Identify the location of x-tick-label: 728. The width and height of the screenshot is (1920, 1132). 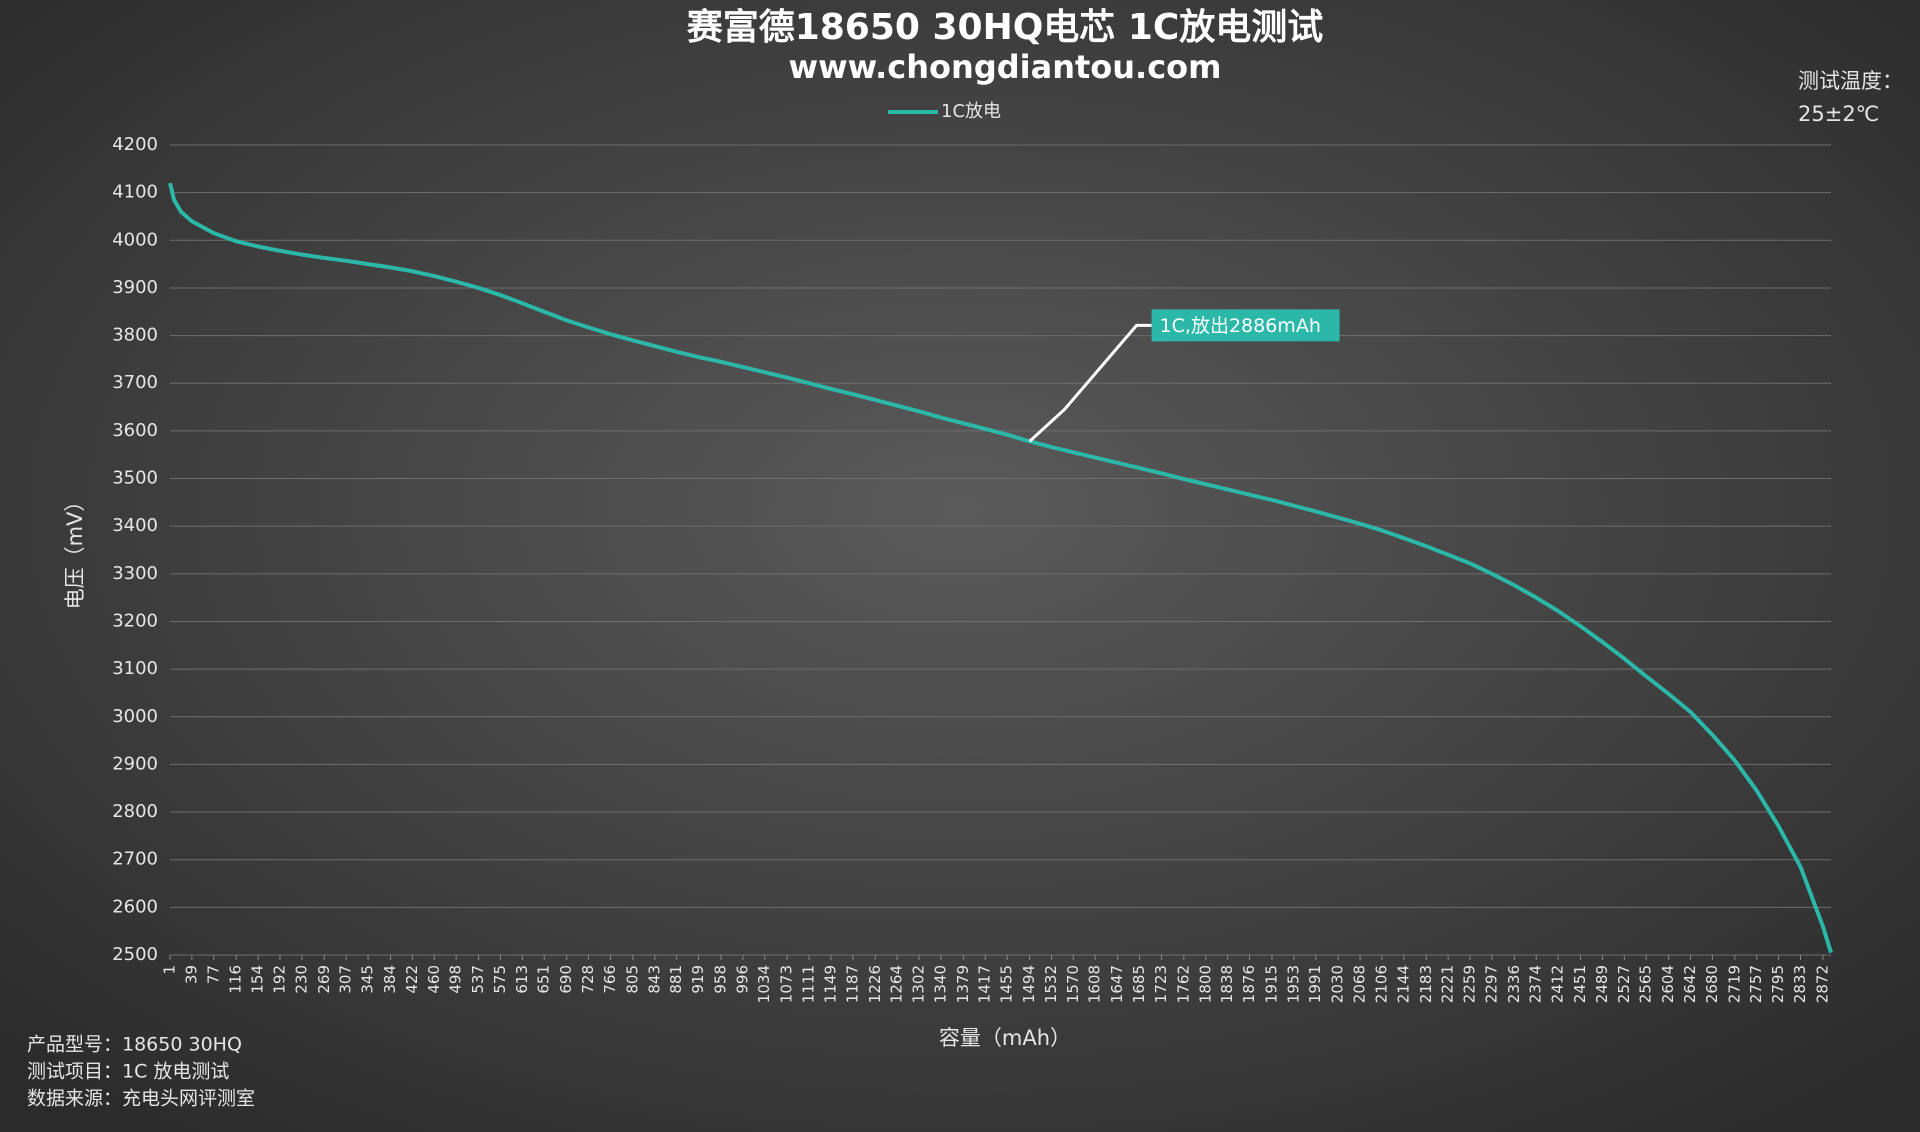
(588, 979).